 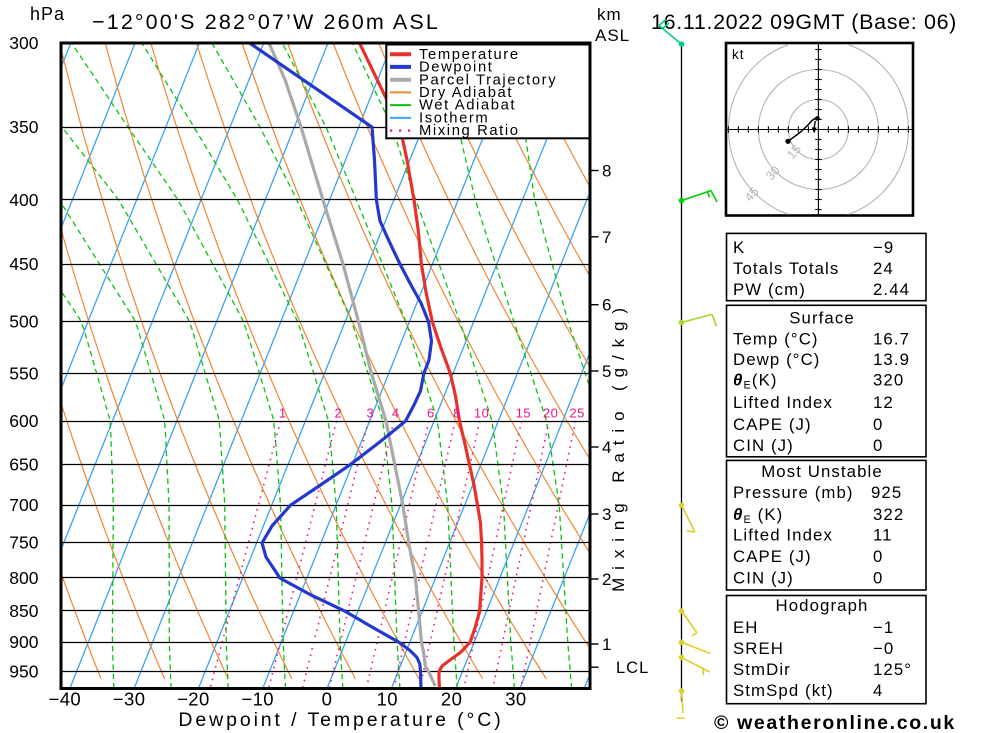 I want to click on svg-text: Wet Adiabat, so click(x=467, y=106).